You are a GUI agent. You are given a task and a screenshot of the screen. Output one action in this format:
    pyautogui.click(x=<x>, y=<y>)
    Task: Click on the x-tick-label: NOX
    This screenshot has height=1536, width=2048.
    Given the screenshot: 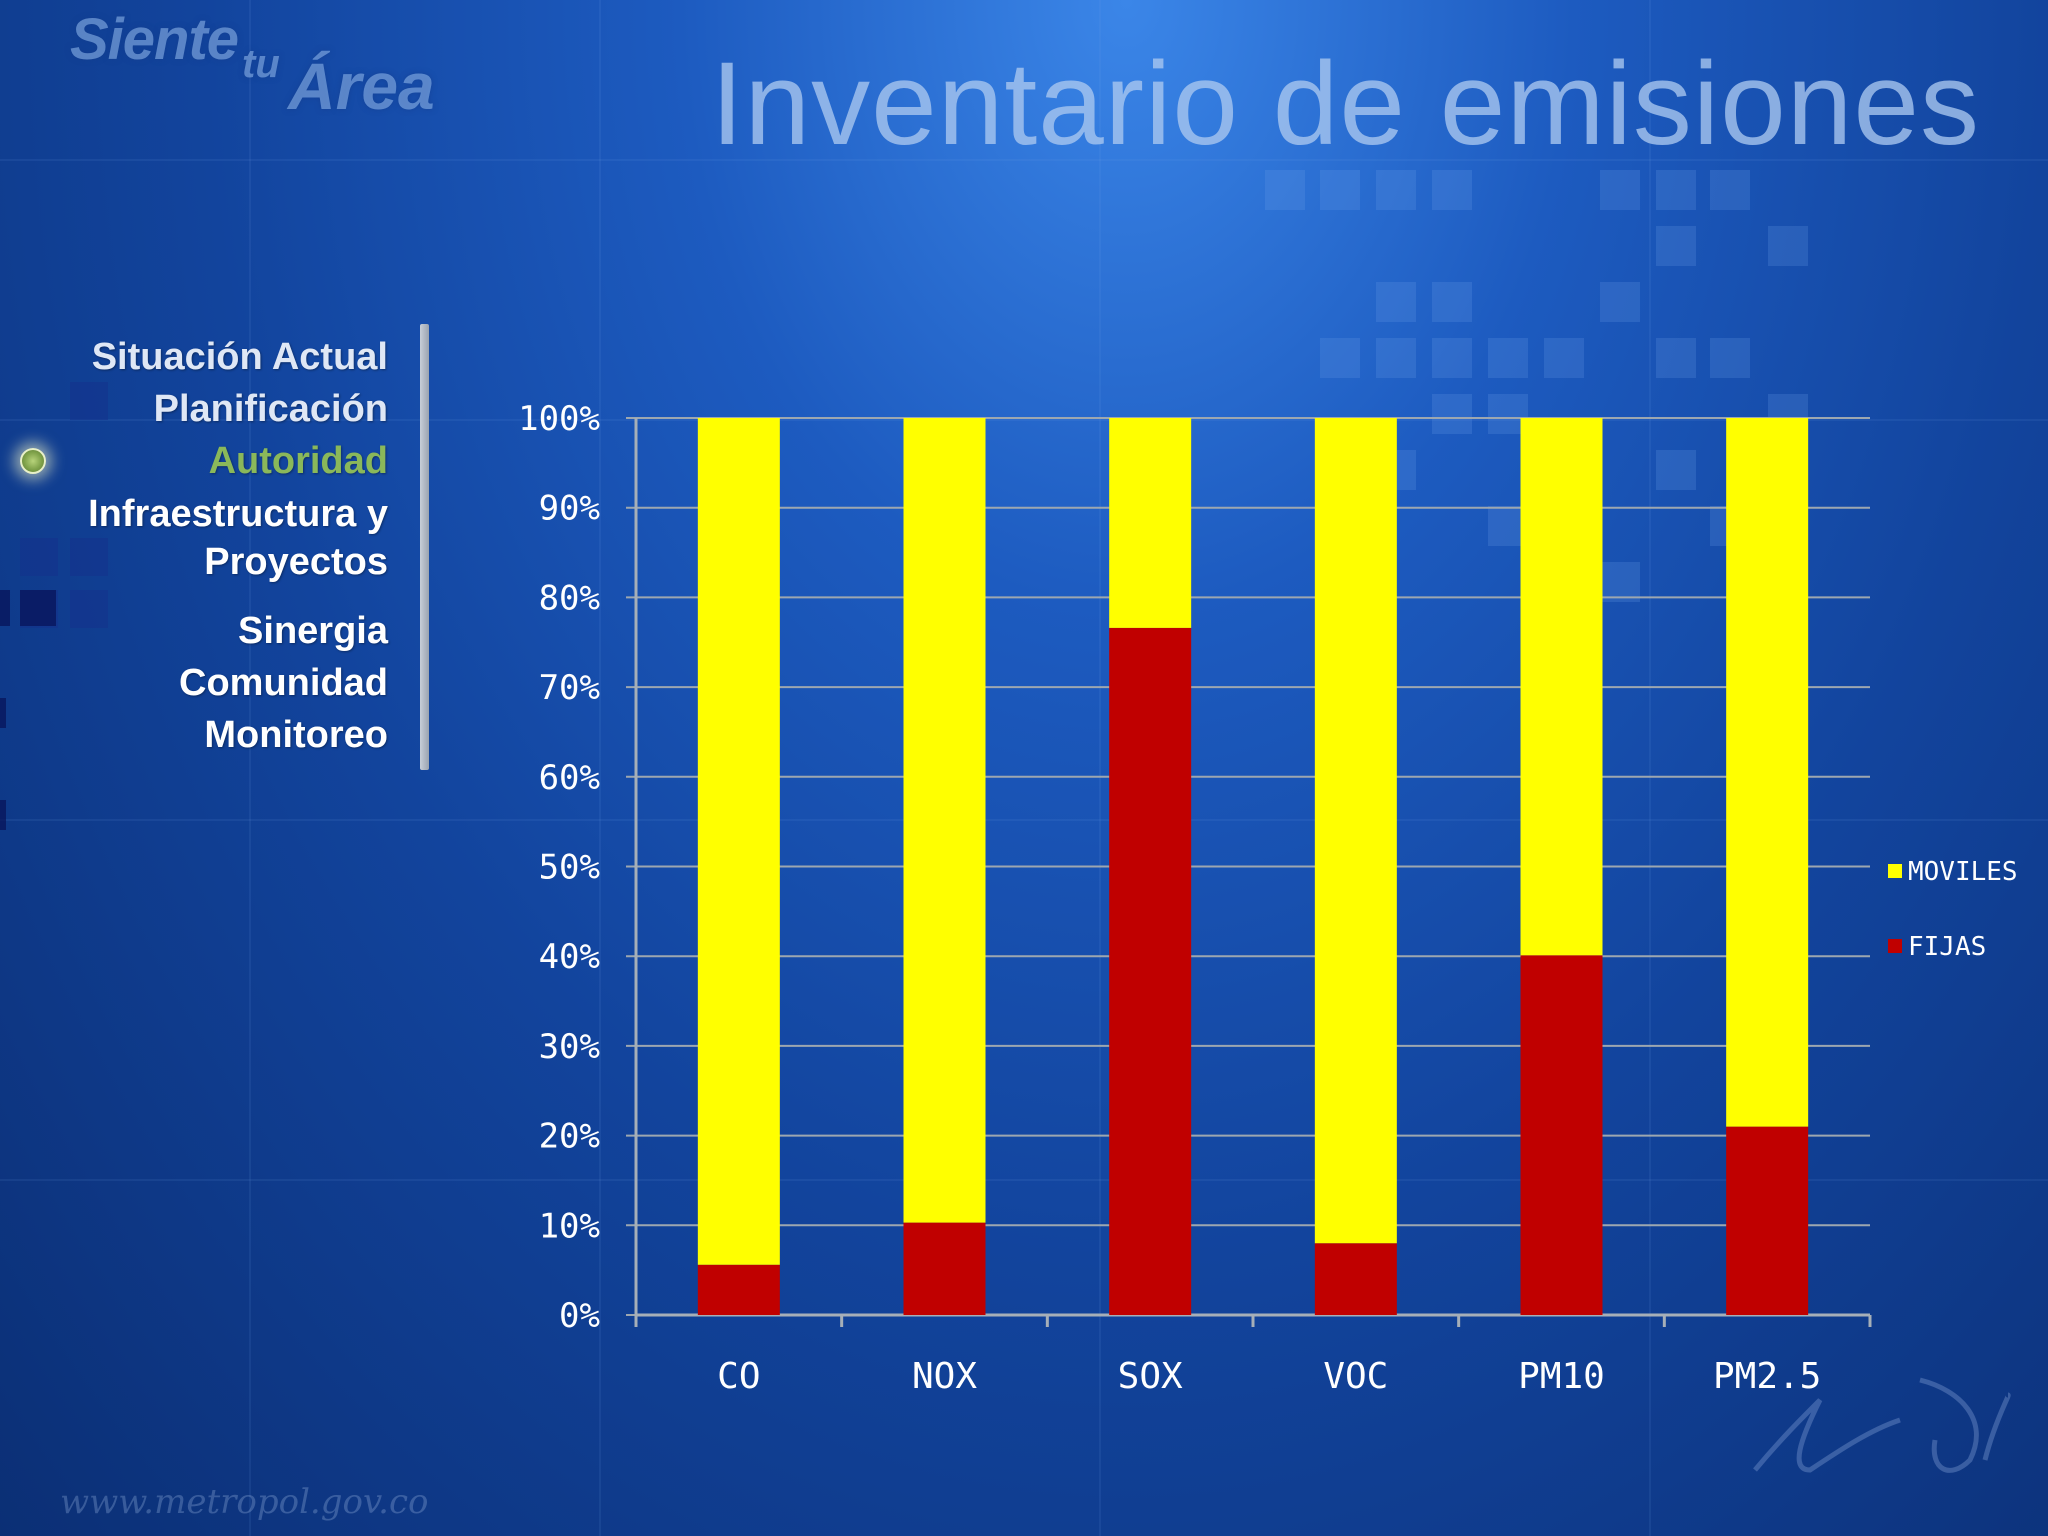 What is the action you would take?
    pyautogui.click(x=944, y=1376)
    